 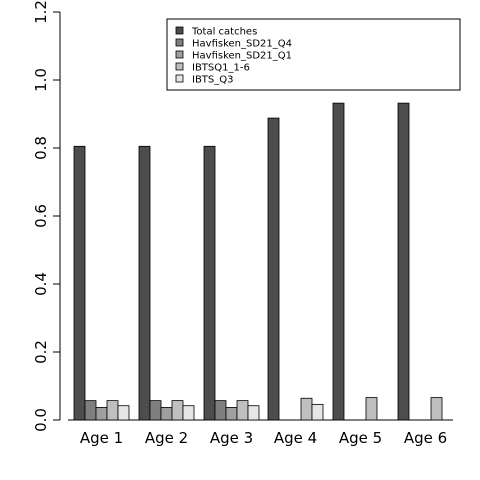 I want to click on legend-item: IBTS_Q3, so click(x=204, y=80).